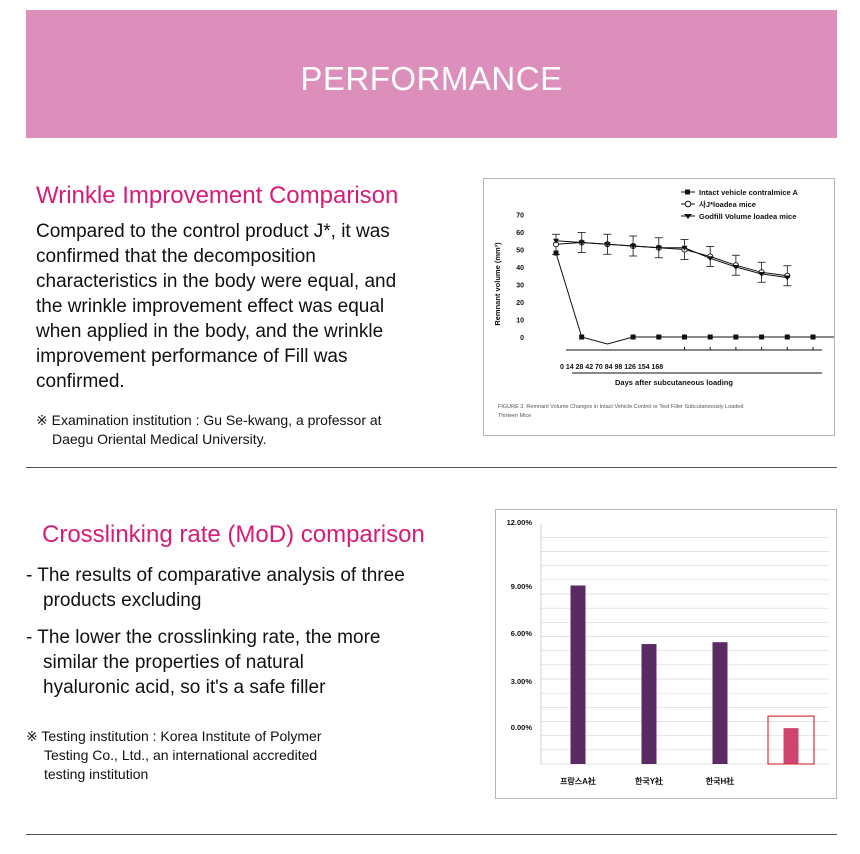 This screenshot has height=854, width=860. I want to click on page-title: PERFORMANCE, so click(431, 78).